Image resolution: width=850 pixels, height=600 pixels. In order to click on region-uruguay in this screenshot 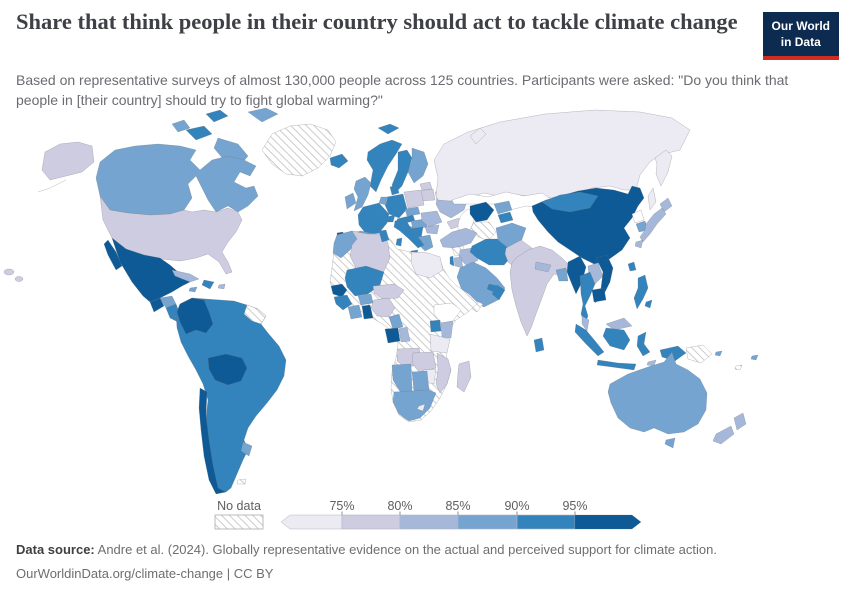, I will do `click(246, 449)`.